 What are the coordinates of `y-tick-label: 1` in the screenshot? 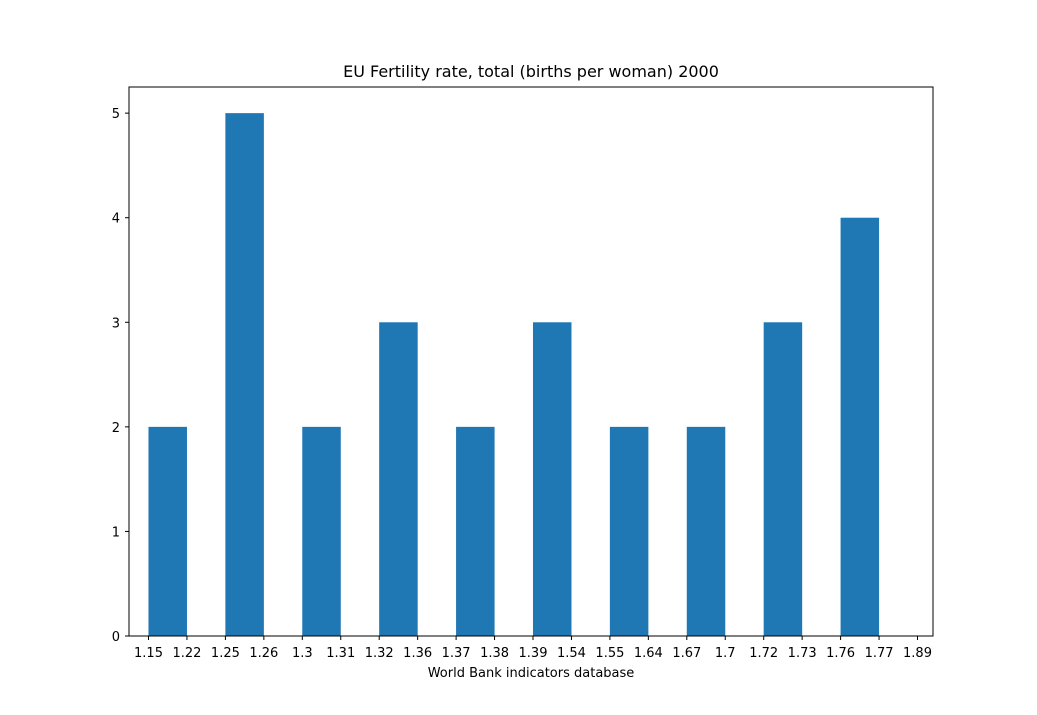 It's located at (116, 532).